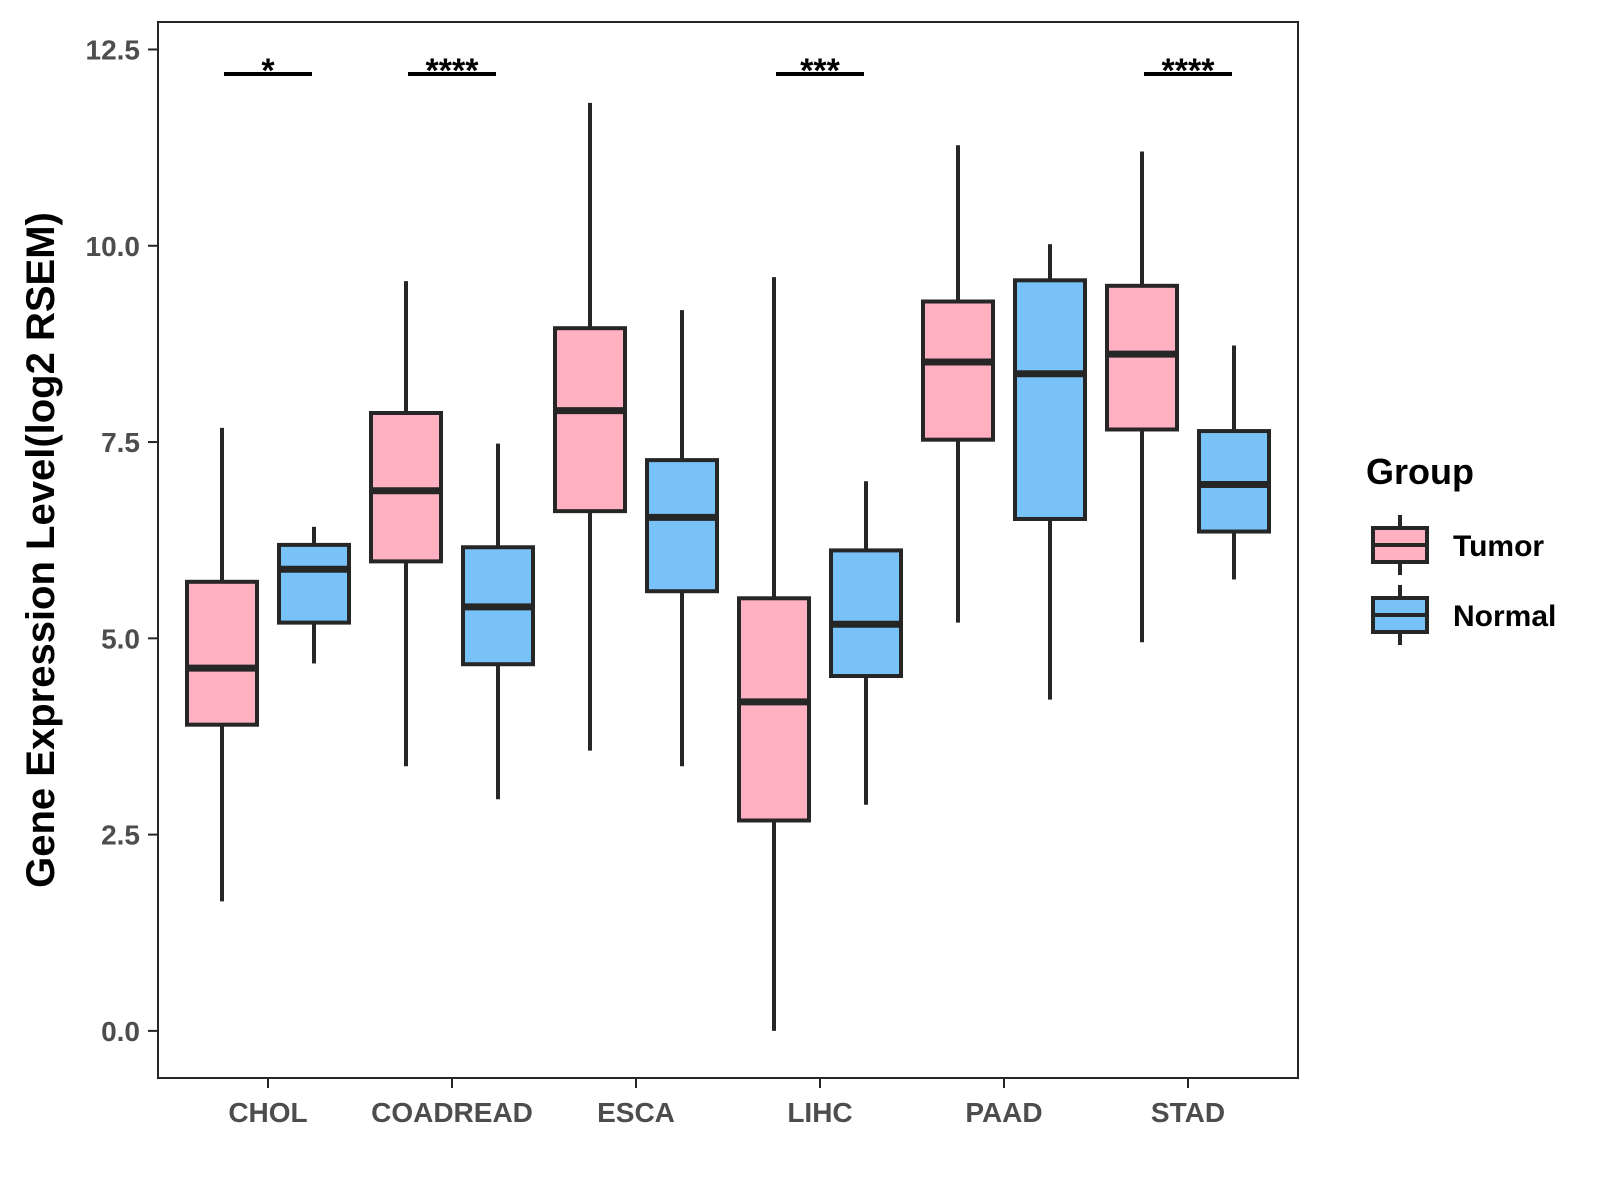  I want to click on x-tick-label: LIHC, so click(819, 1112).